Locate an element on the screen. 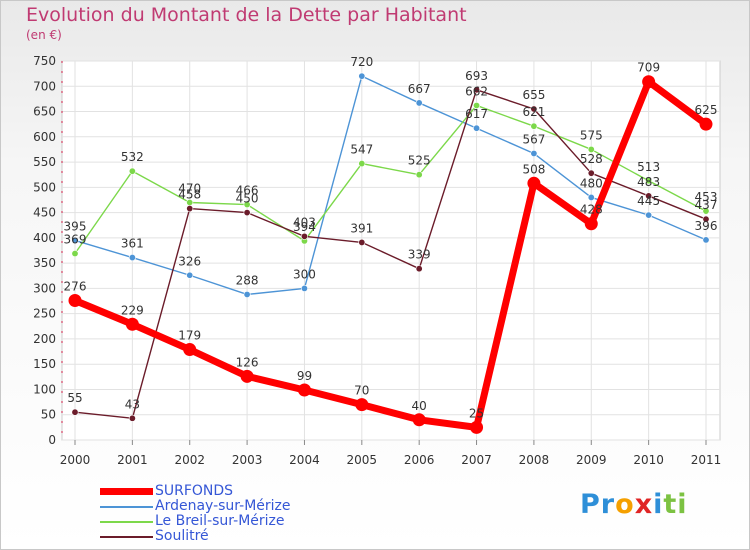 Image resolution: width=750 pixels, height=550 pixels. logo-letter: t is located at coordinates (670, 504).